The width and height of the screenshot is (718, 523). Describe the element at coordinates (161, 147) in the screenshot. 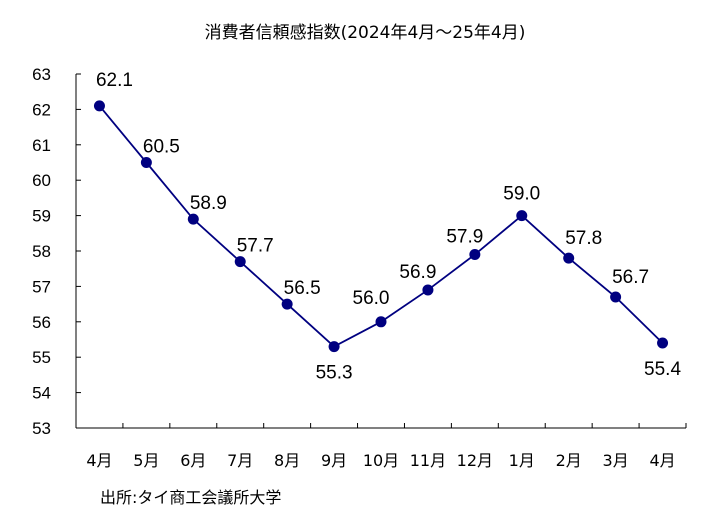

I see `data-label: 60.5` at that location.